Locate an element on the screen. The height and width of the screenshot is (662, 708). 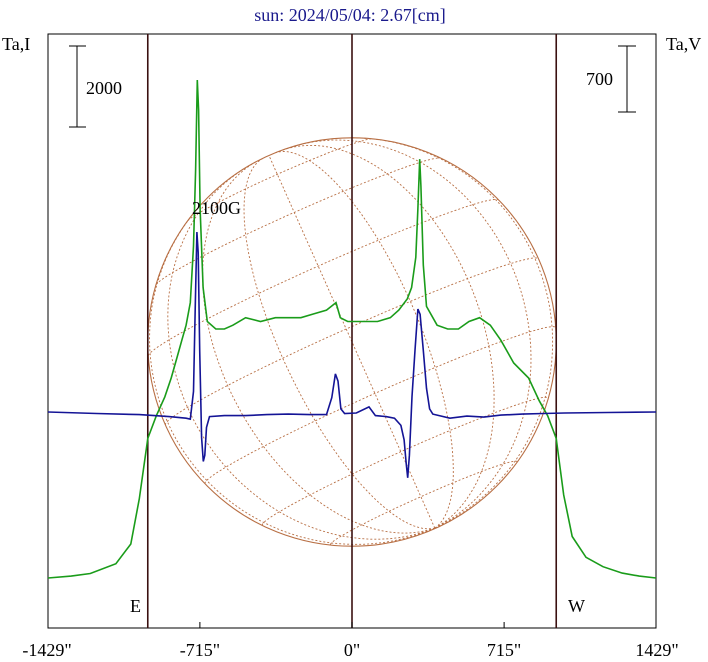
annotation-2100g: 2100G is located at coordinates (216, 208).